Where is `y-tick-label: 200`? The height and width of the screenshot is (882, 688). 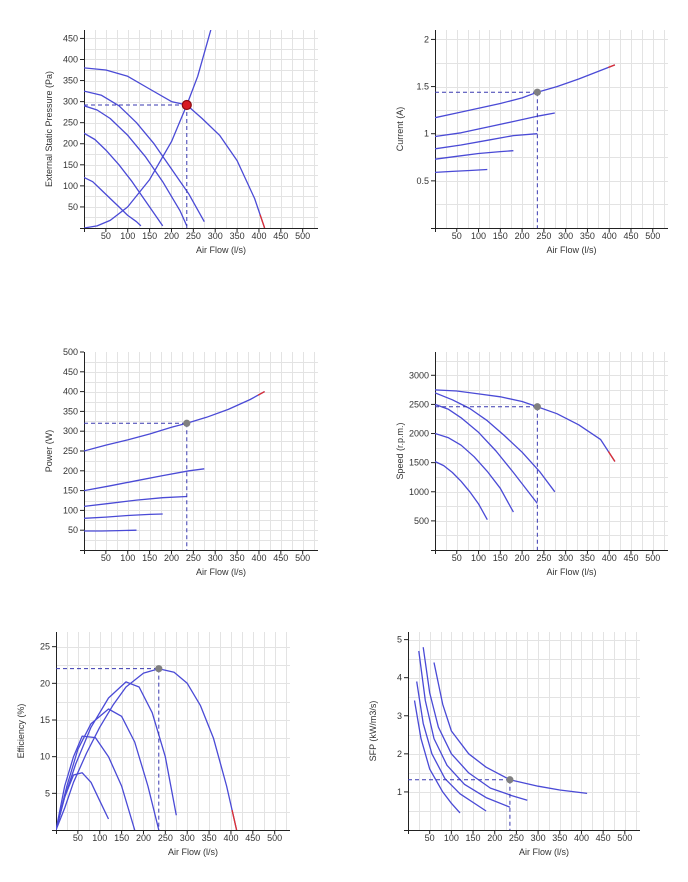 y-tick-label: 200 is located at coordinates (70, 144).